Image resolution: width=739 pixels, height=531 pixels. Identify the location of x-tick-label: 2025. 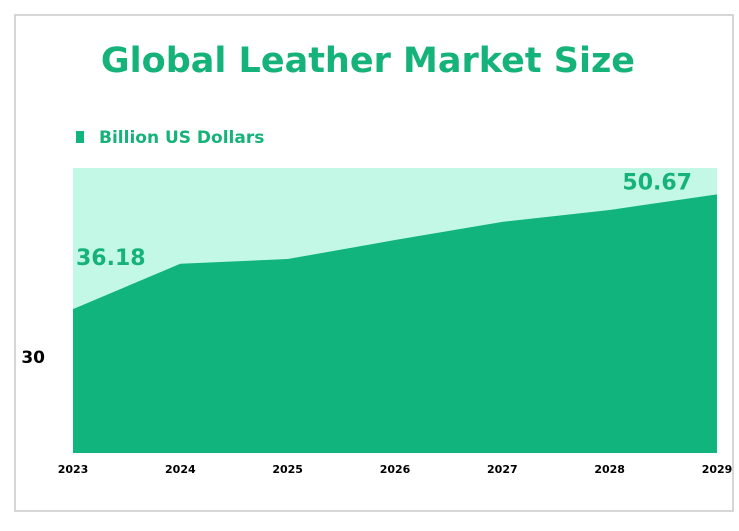
(287, 469).